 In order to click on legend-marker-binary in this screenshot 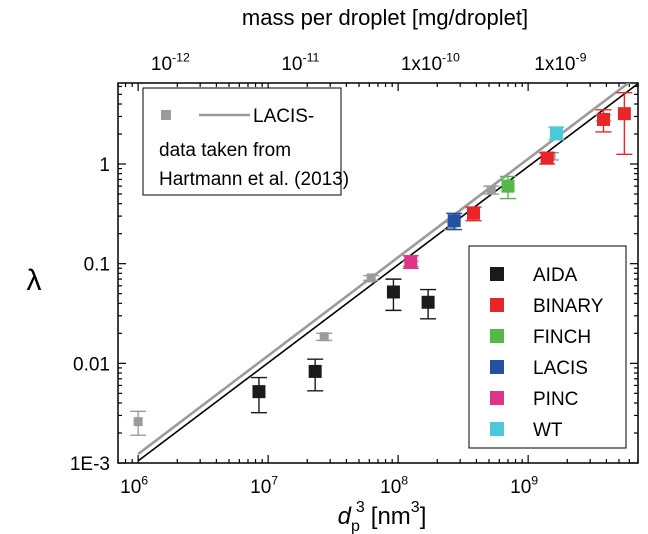, I will do `click(497, 305)`.